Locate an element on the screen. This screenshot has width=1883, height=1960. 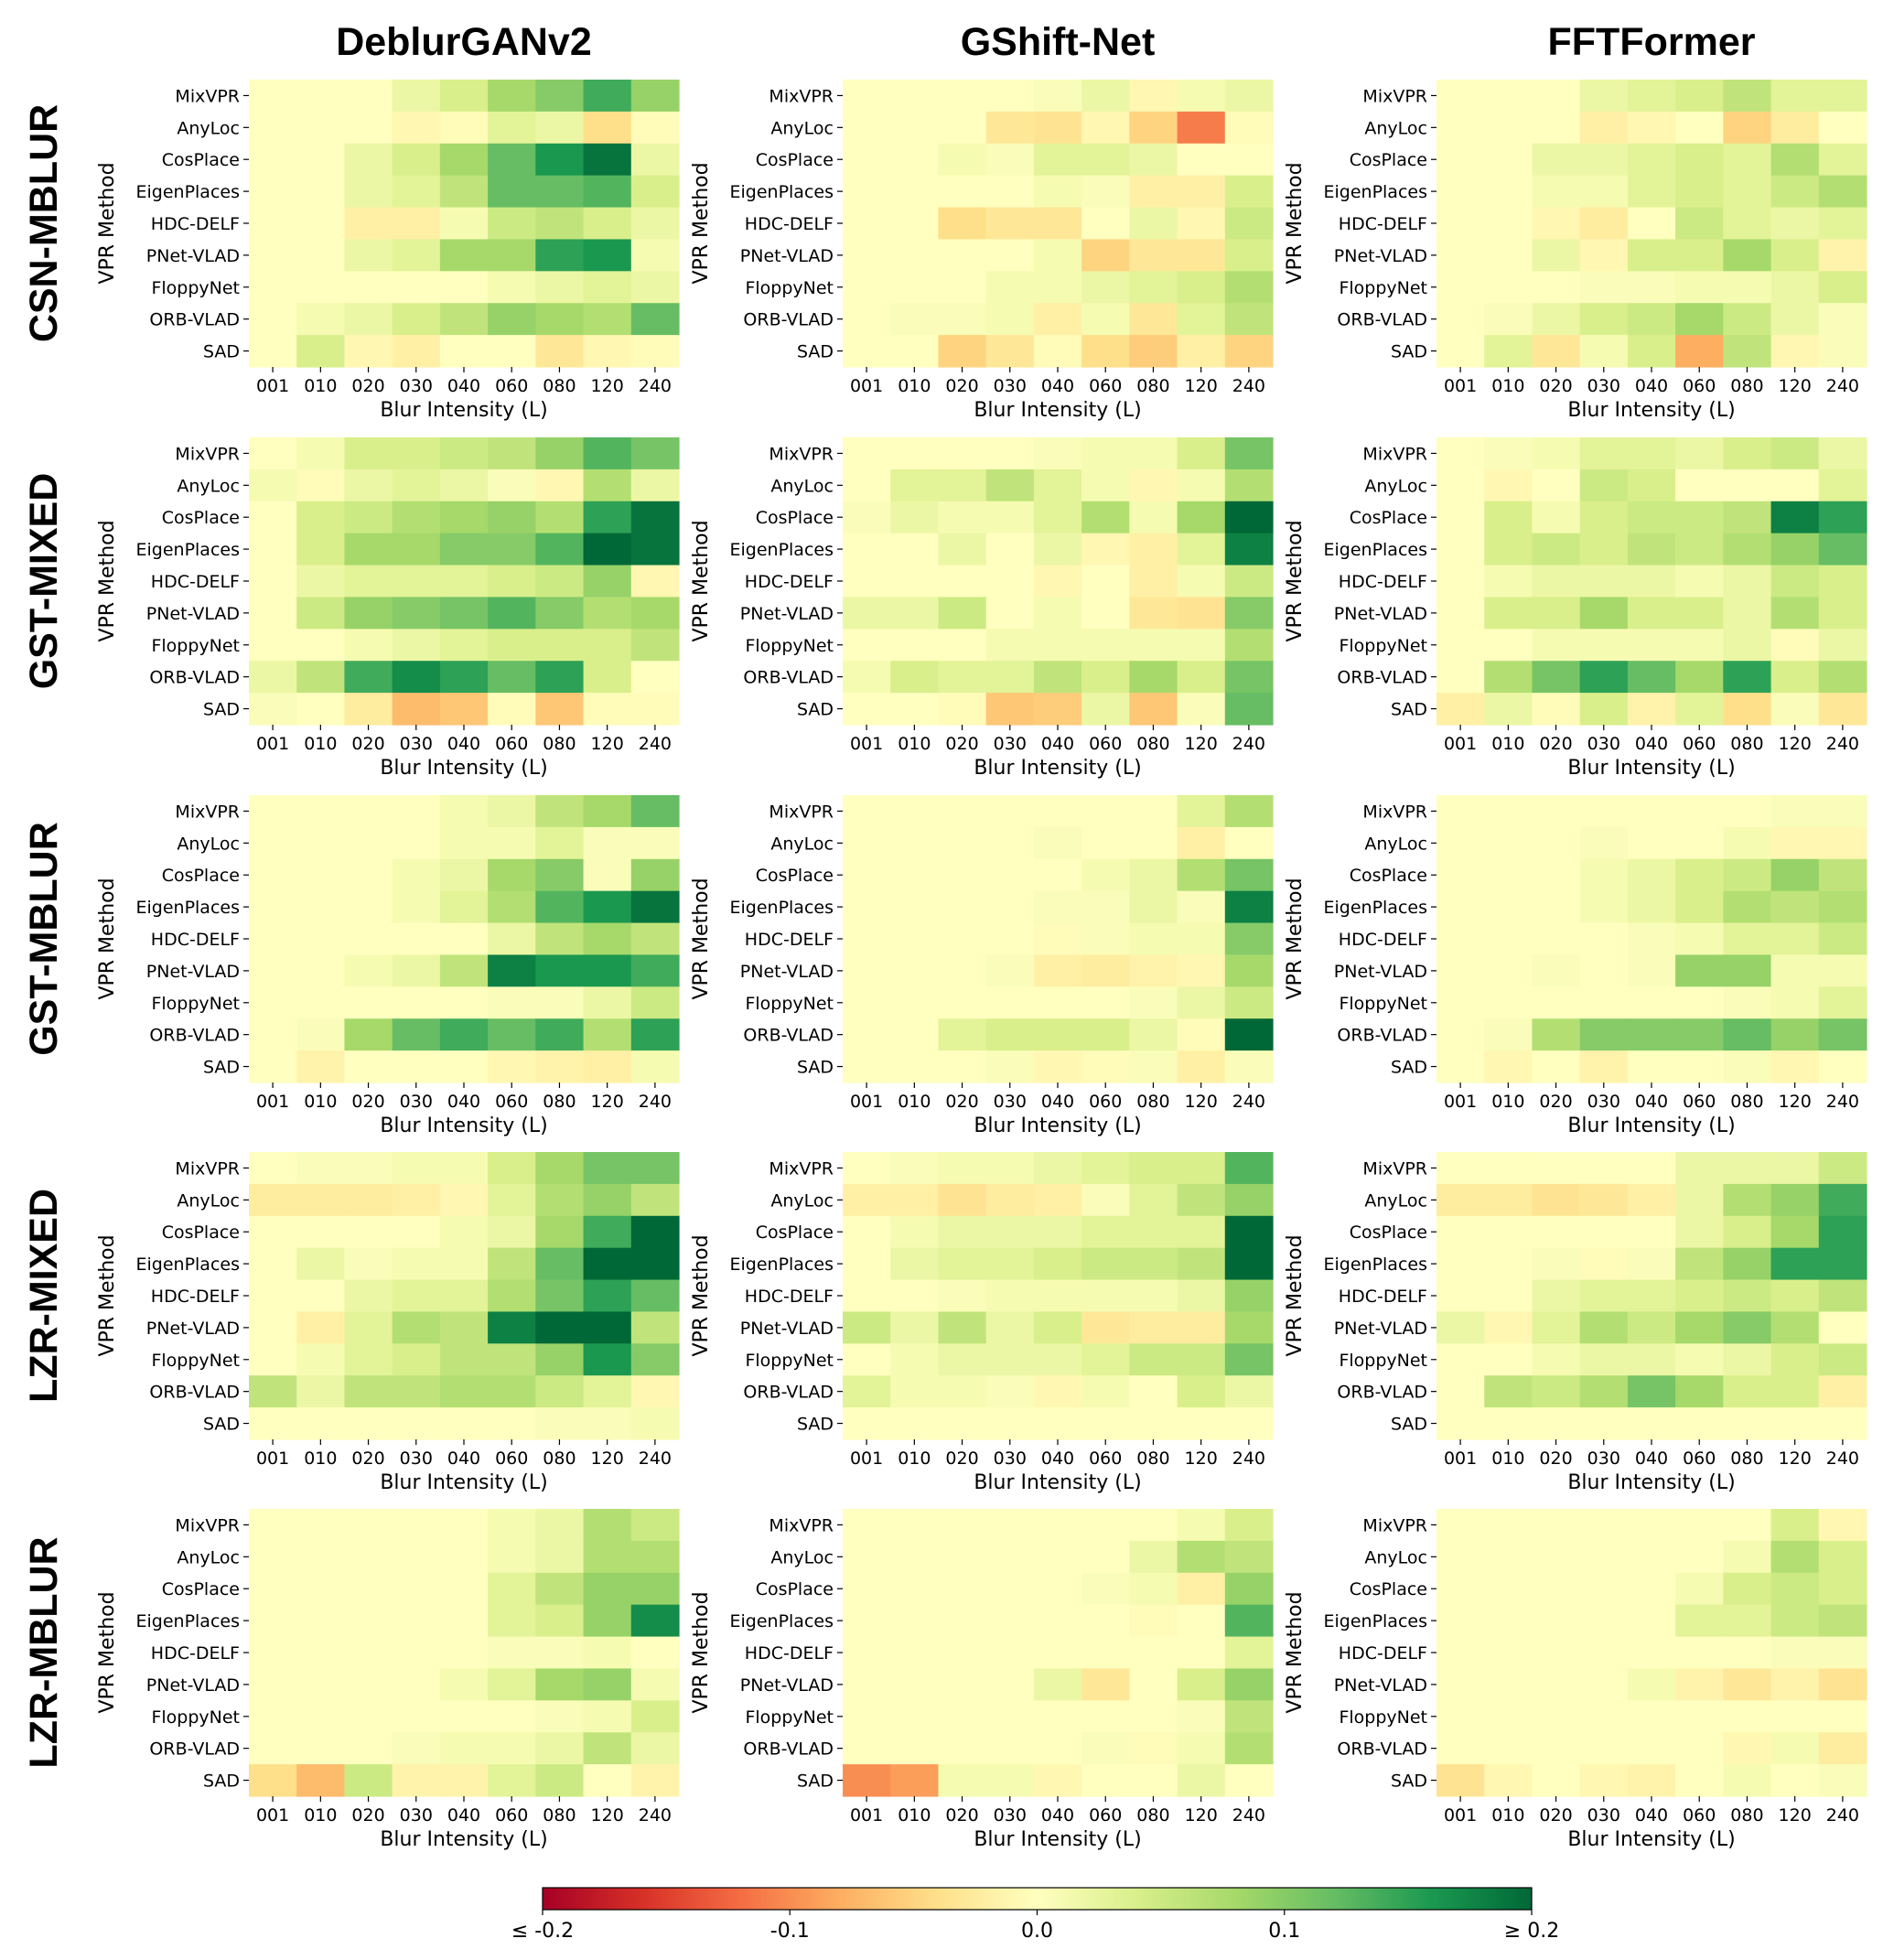
y-tick-label: SAD is located at coordinates (815, 1782).